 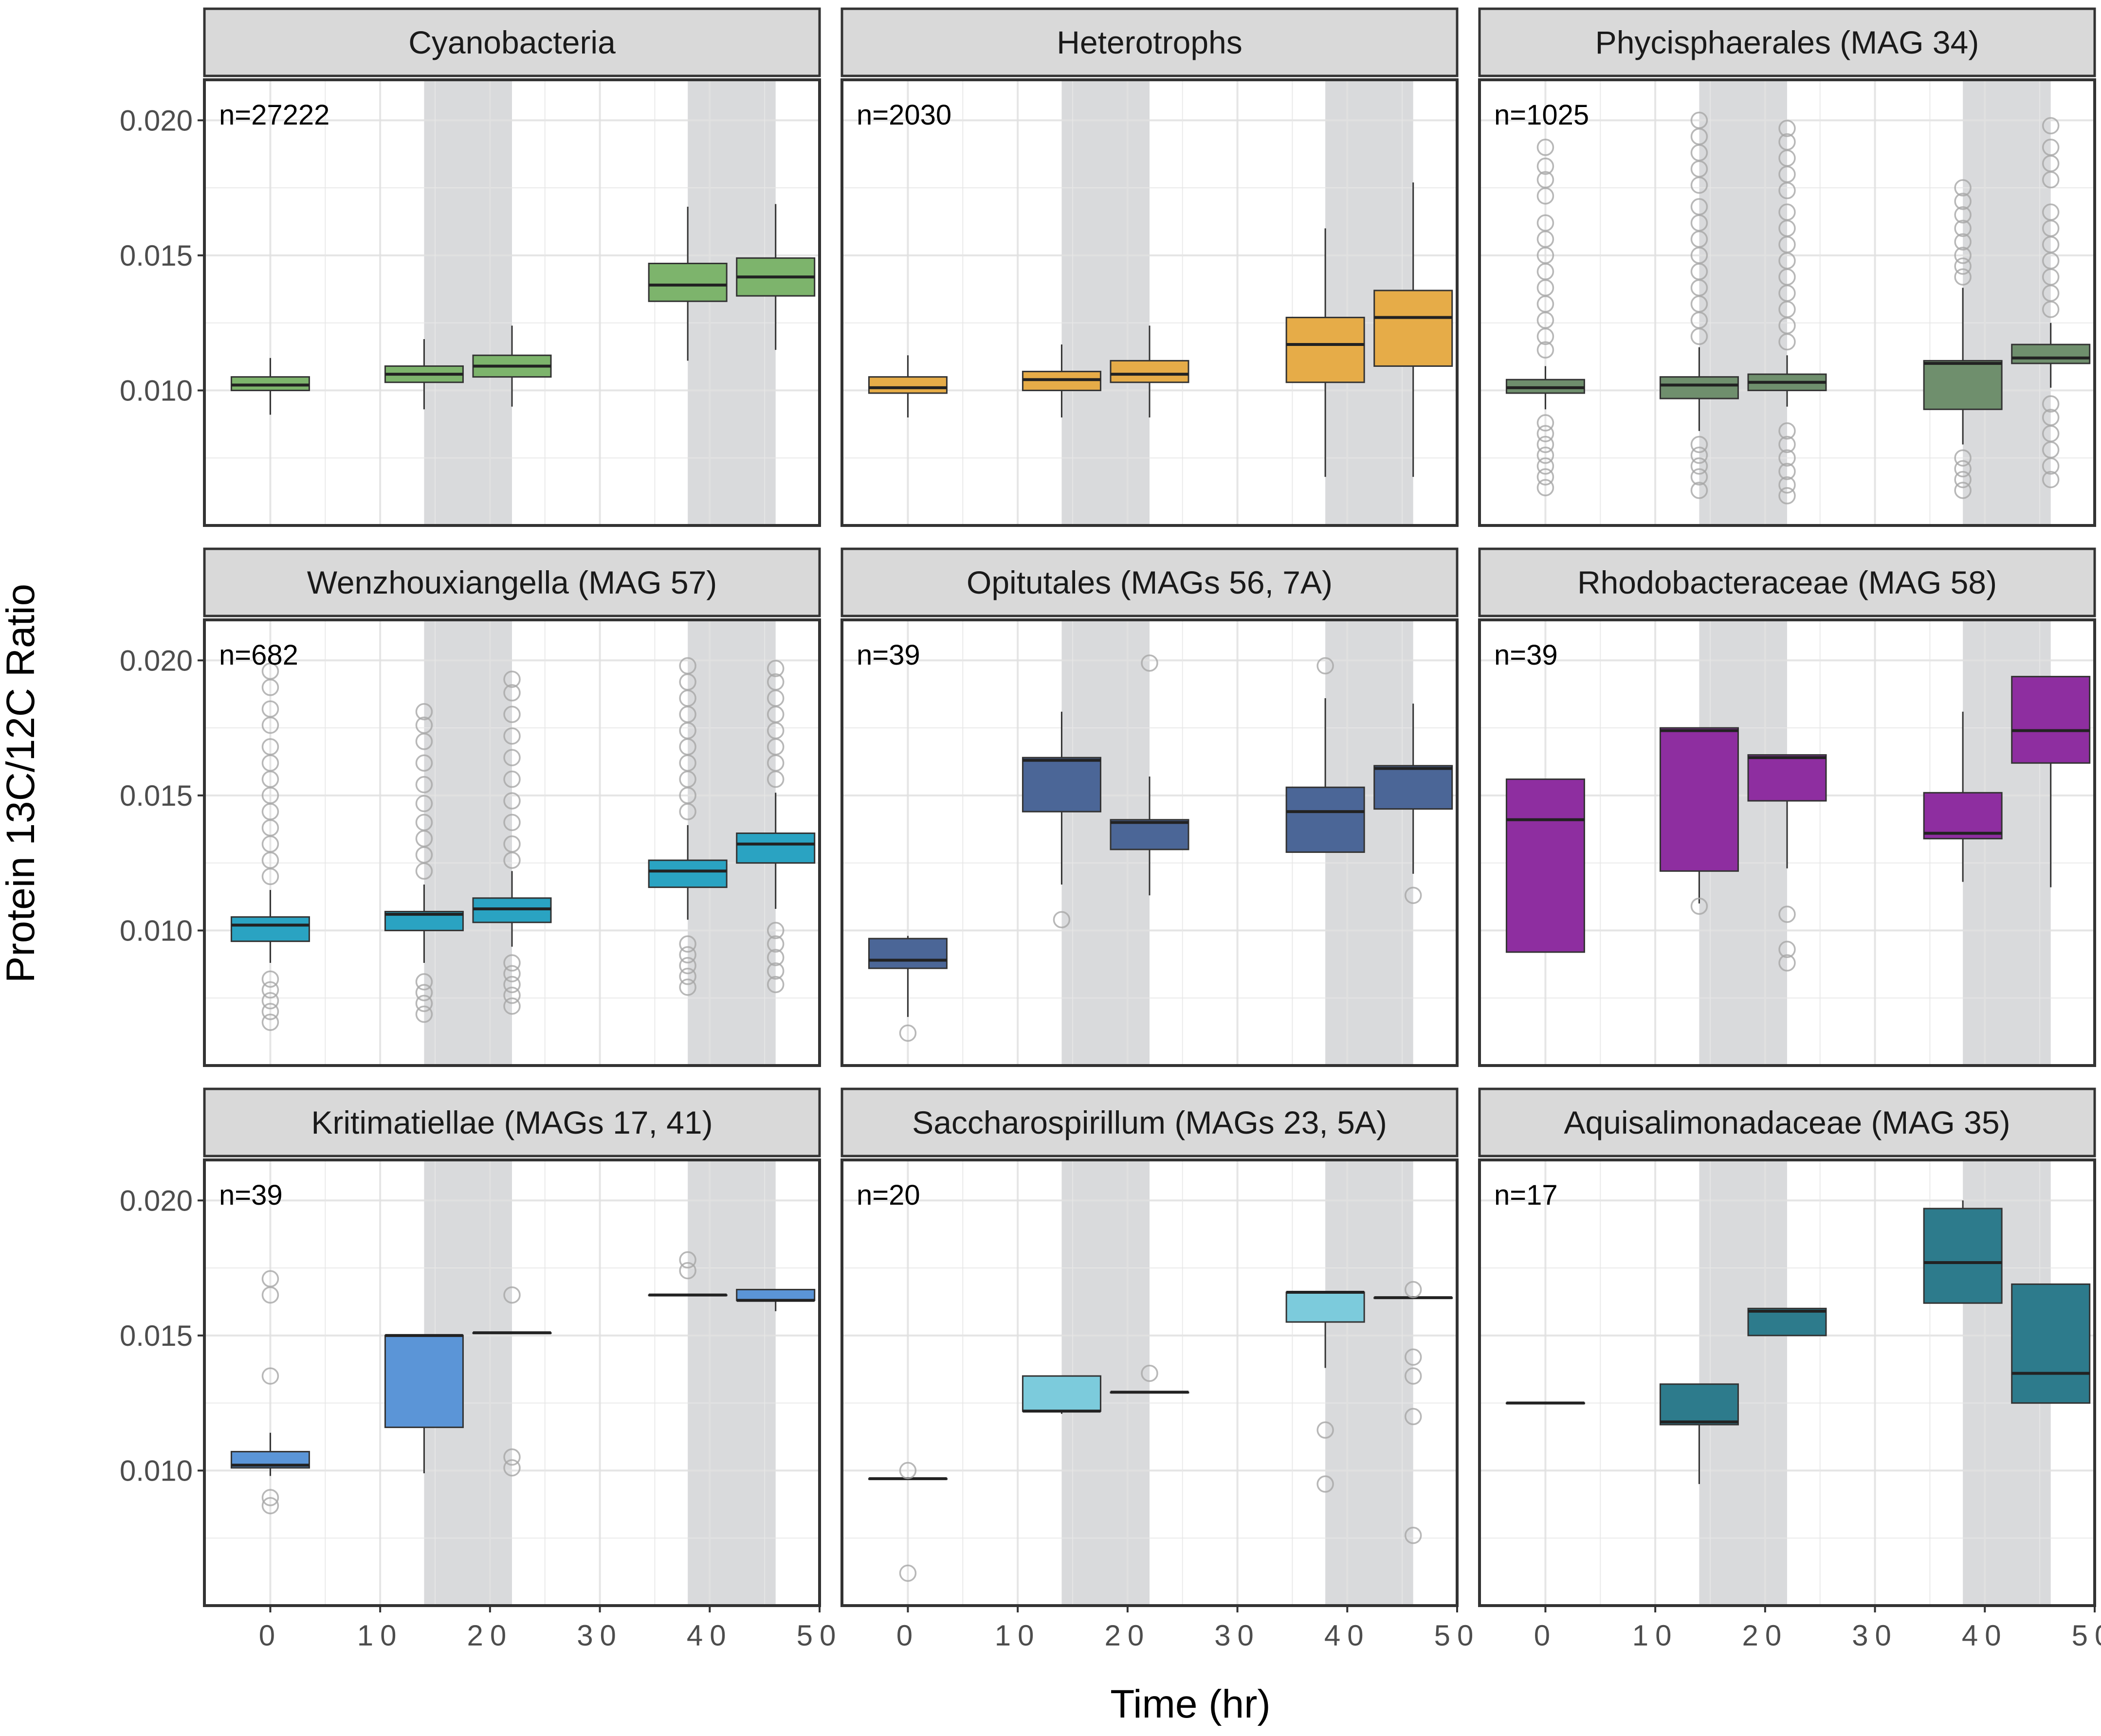 I want to click on y-tick-label: 0.020, so click(x=157, y=660).